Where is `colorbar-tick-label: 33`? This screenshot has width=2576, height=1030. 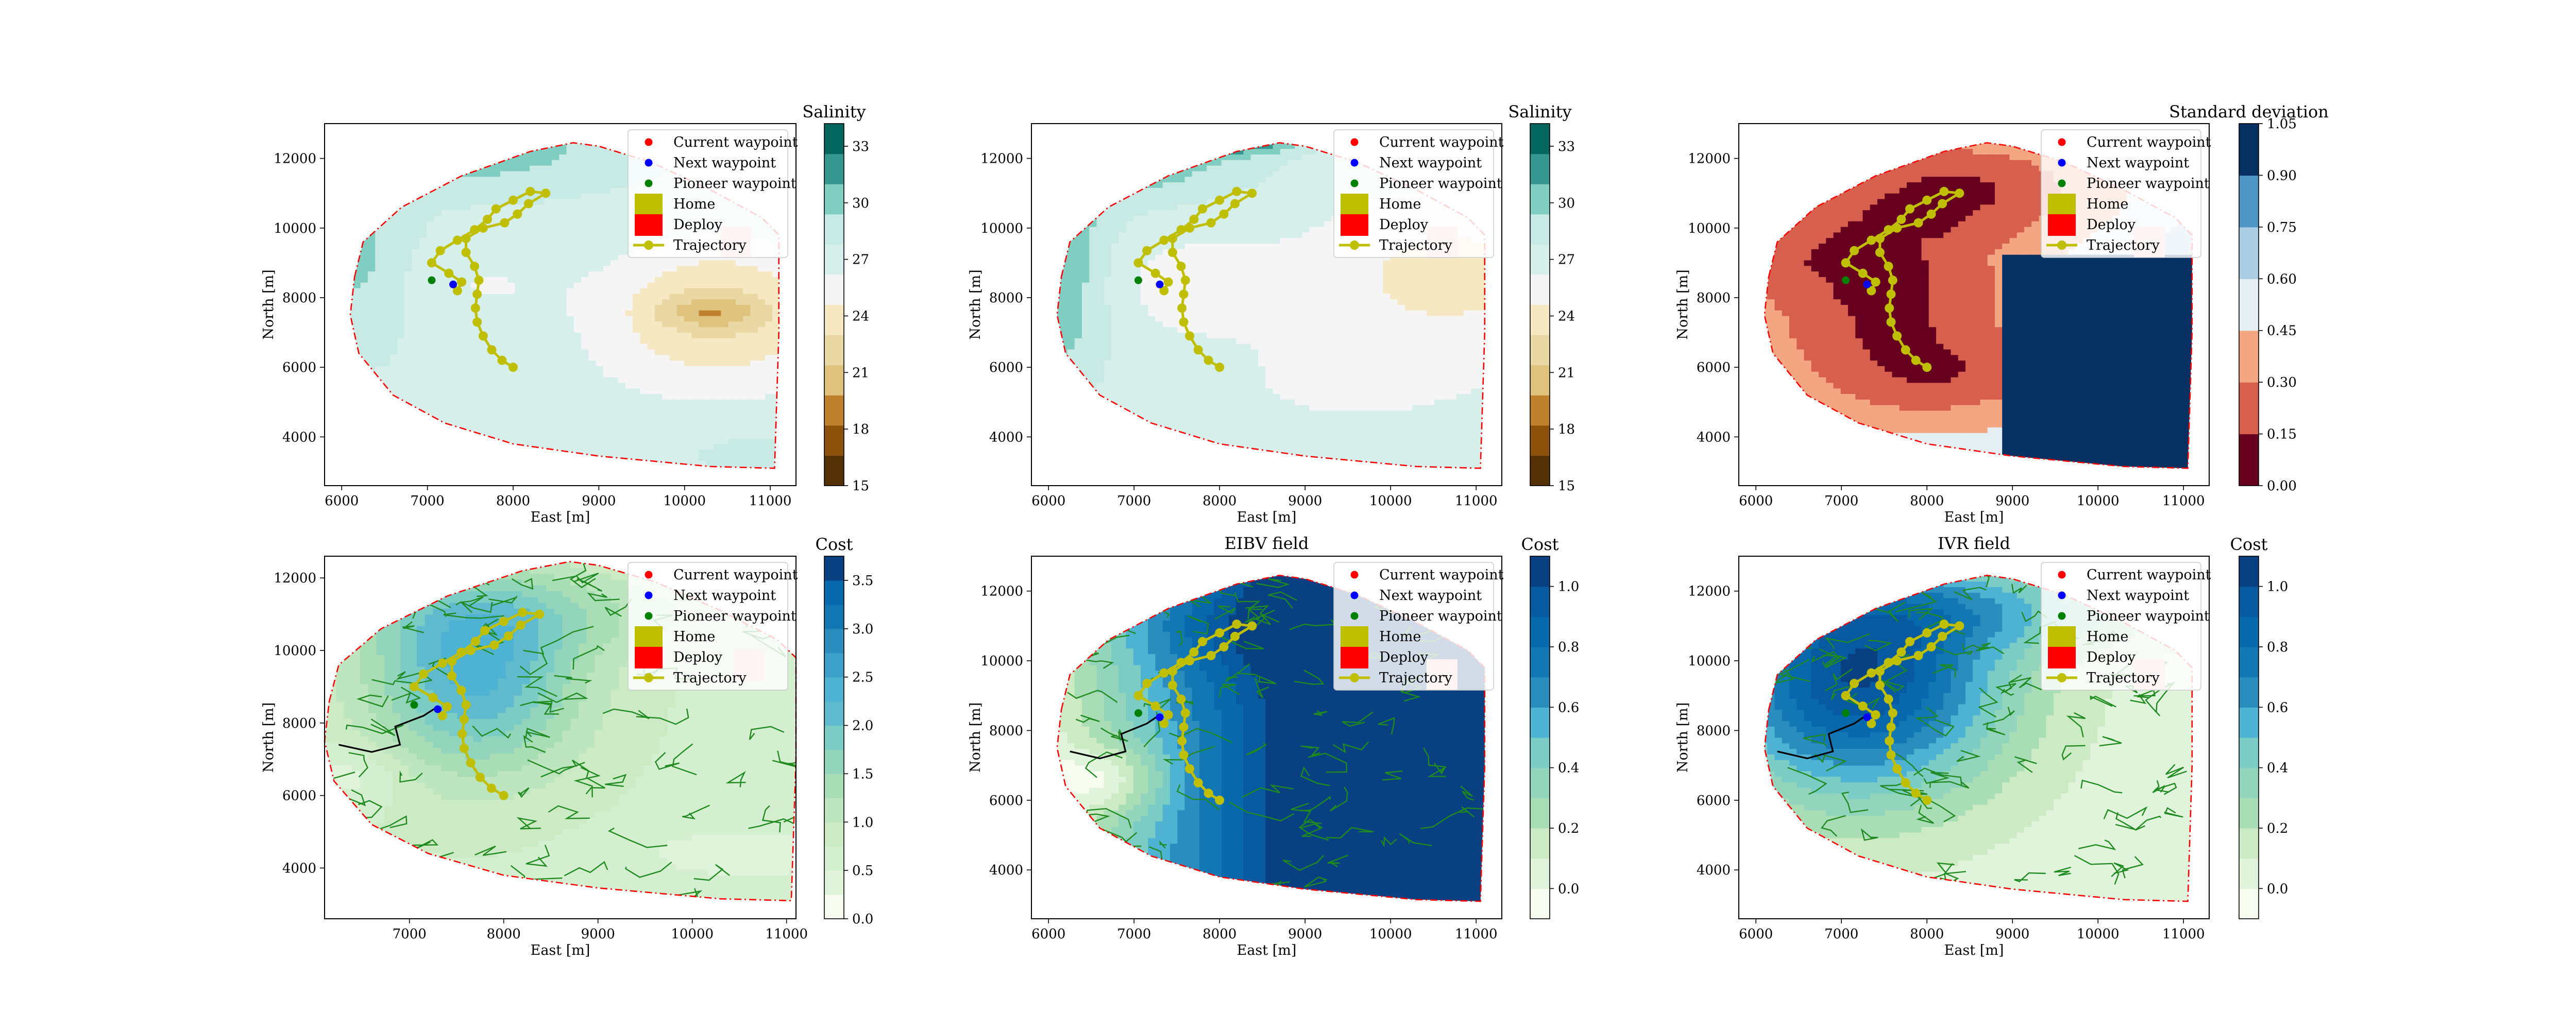
colorbar-tick-label: 33 is located at coordinates (1566, 146).